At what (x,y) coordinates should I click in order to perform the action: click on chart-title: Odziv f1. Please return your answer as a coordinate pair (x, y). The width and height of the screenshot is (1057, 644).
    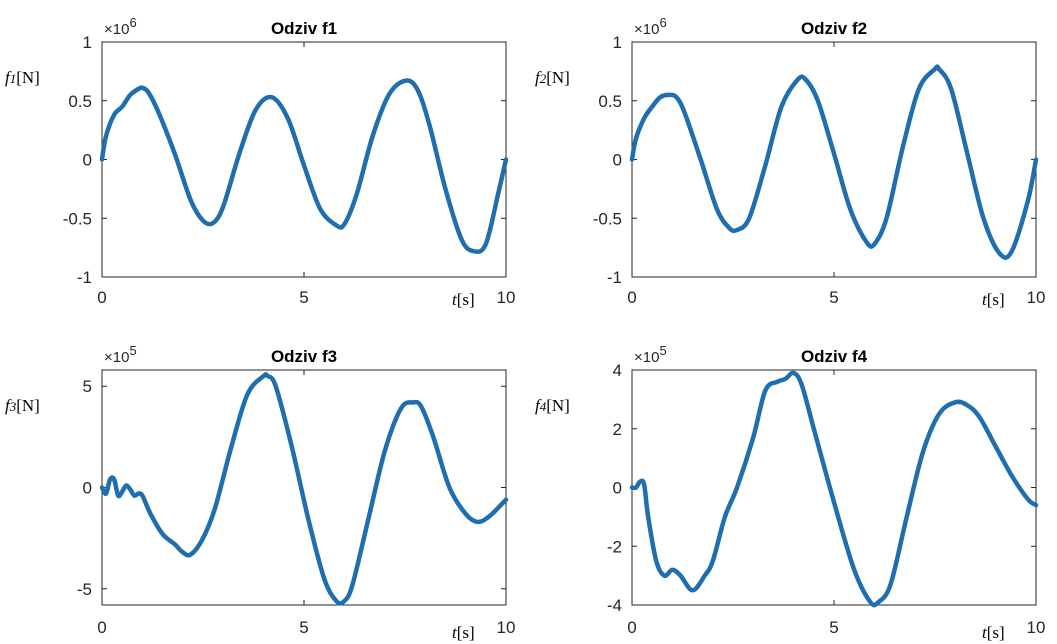
    Looking at the image, I should click on (304, 28).